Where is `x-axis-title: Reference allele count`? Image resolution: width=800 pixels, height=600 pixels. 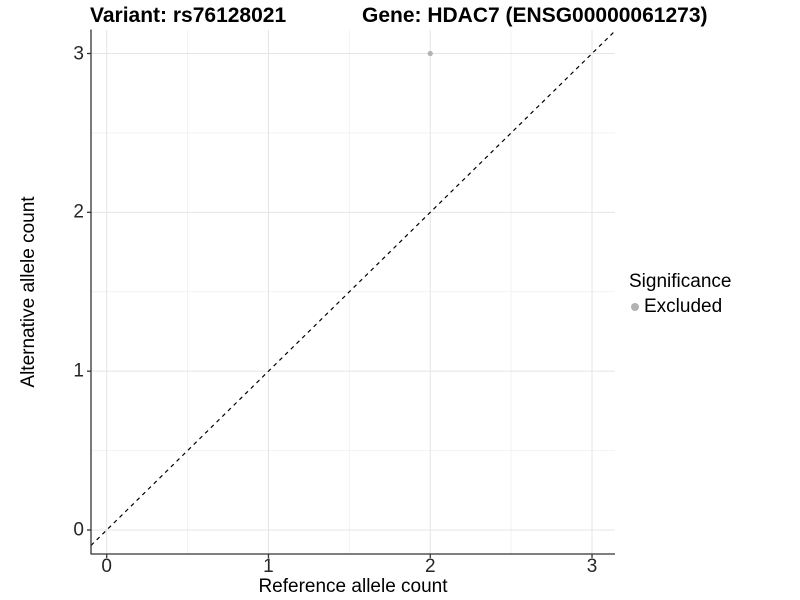
x-axis-title: Reference allele count is located at coordinates (353, 586).